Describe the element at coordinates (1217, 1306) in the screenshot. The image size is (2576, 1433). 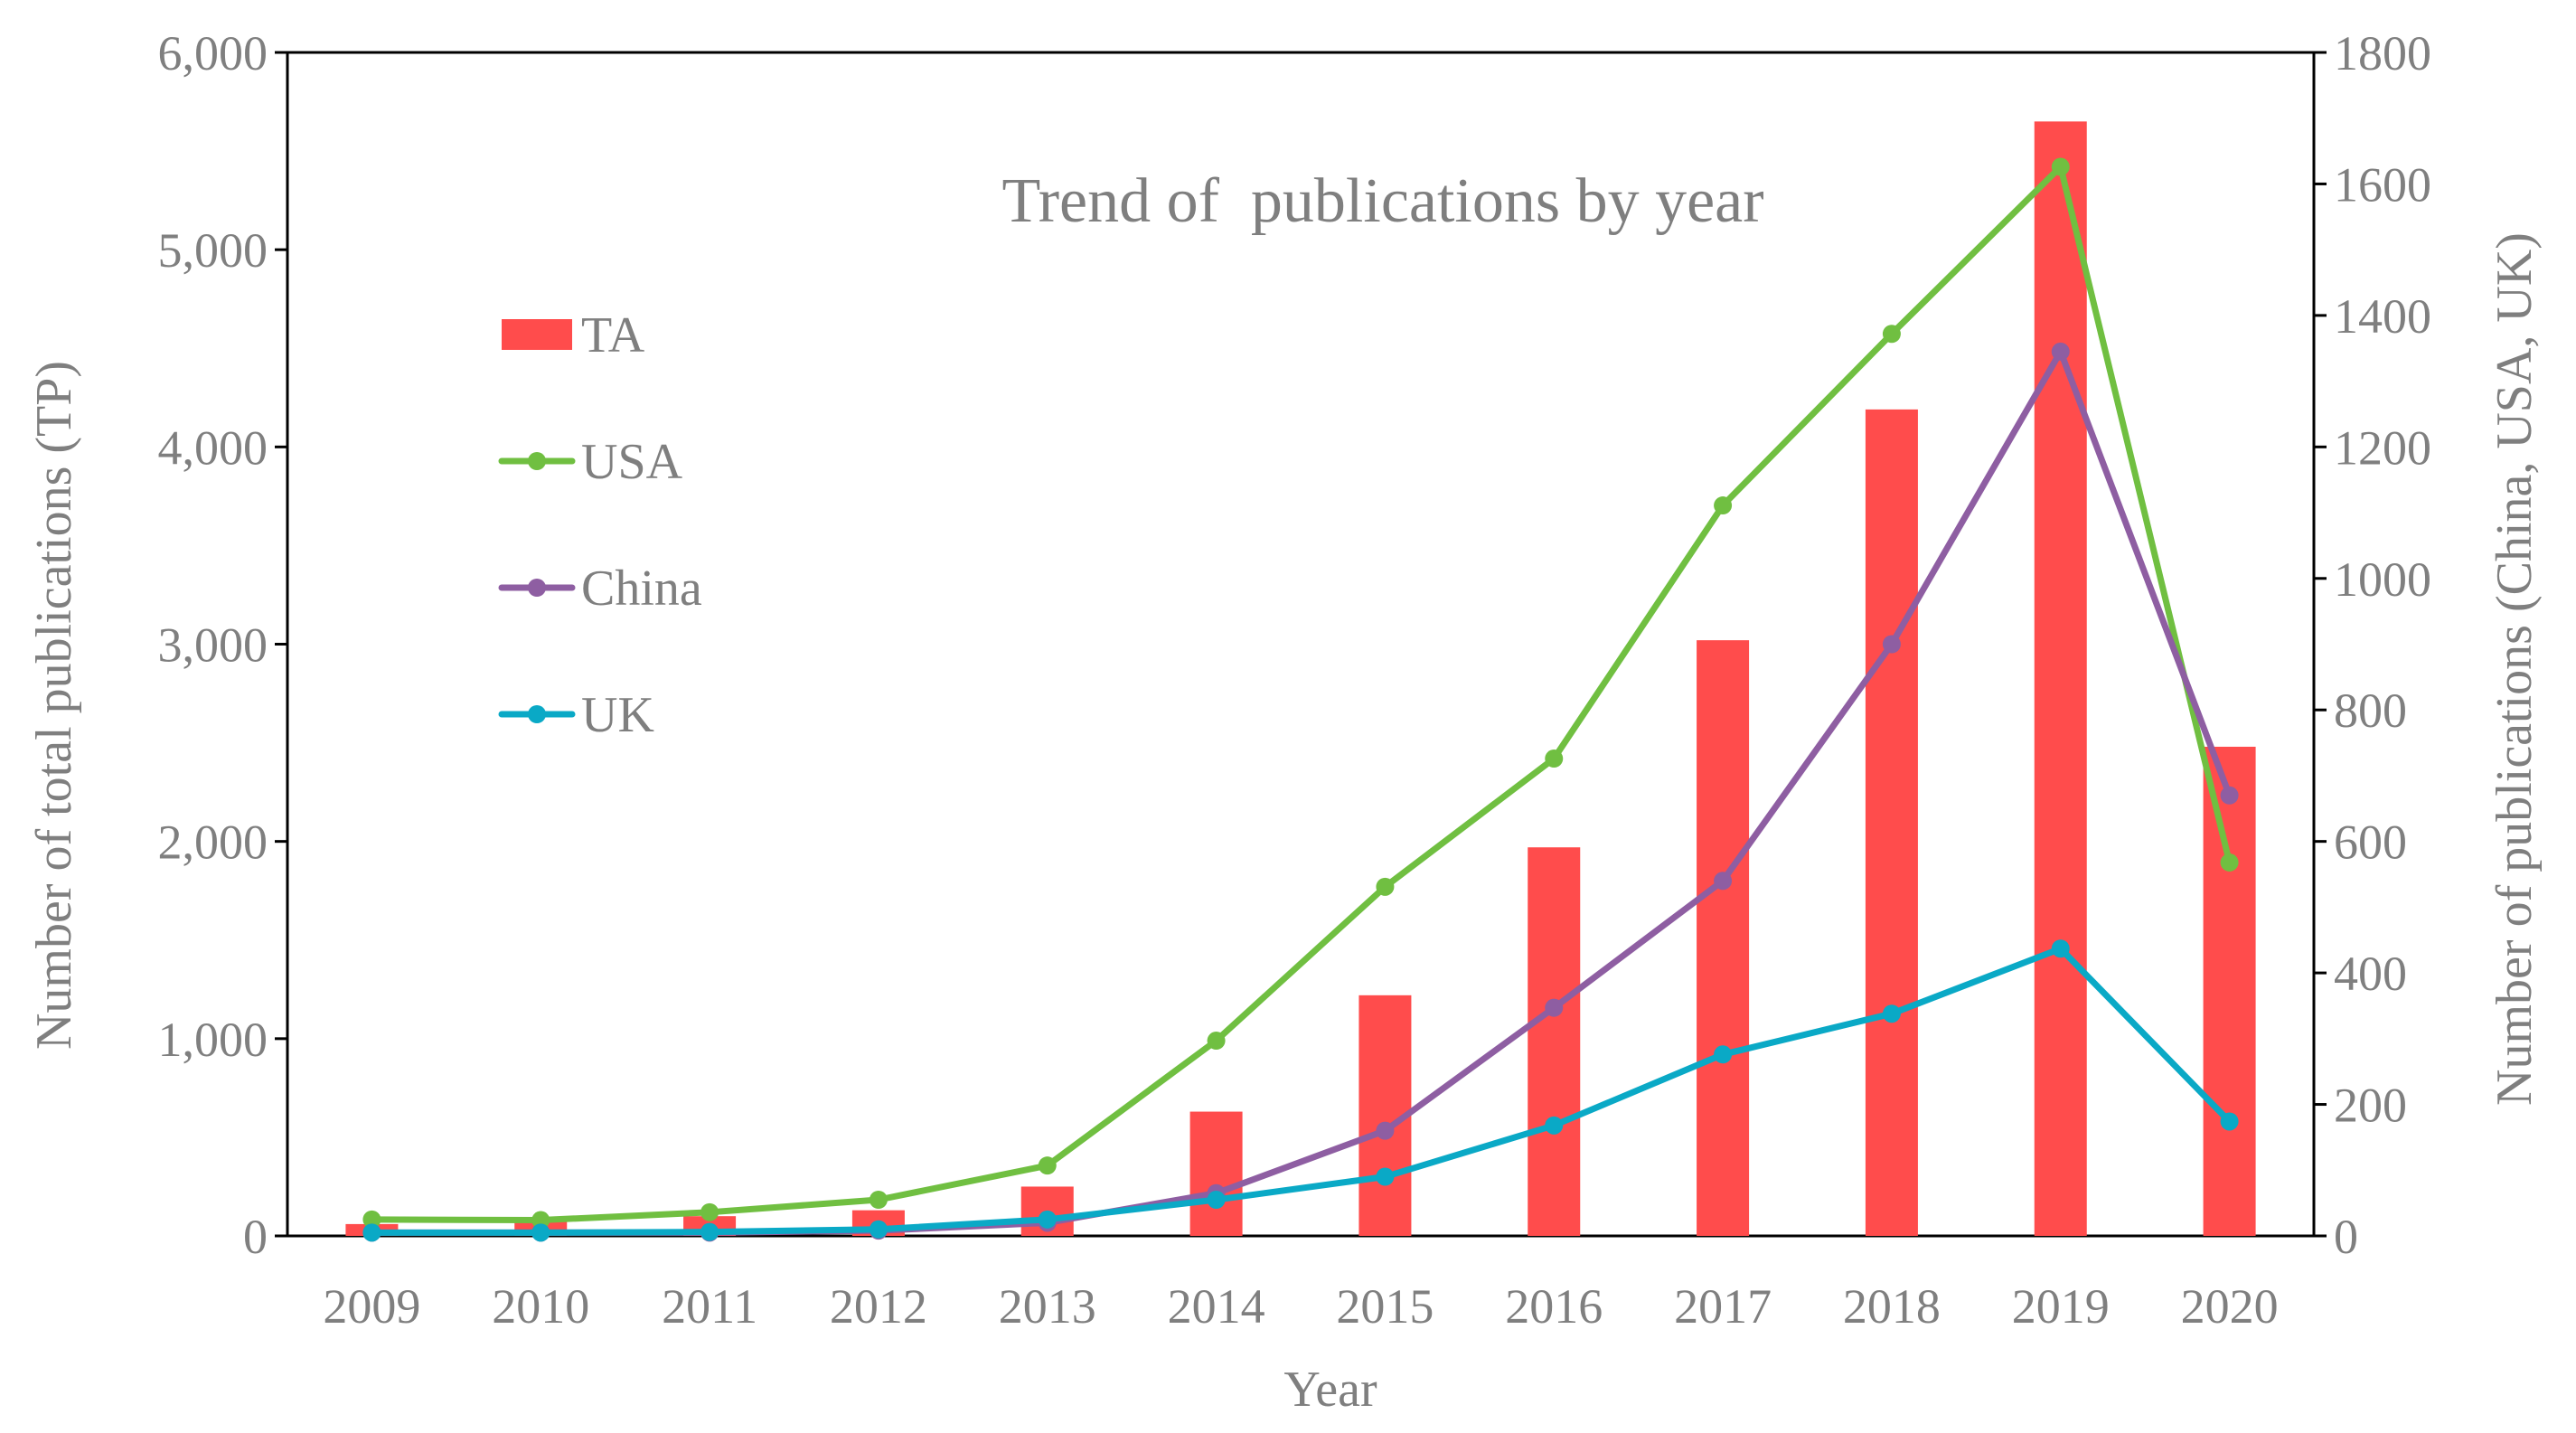
I see `x-tick-label-2014: 2014` at that location.